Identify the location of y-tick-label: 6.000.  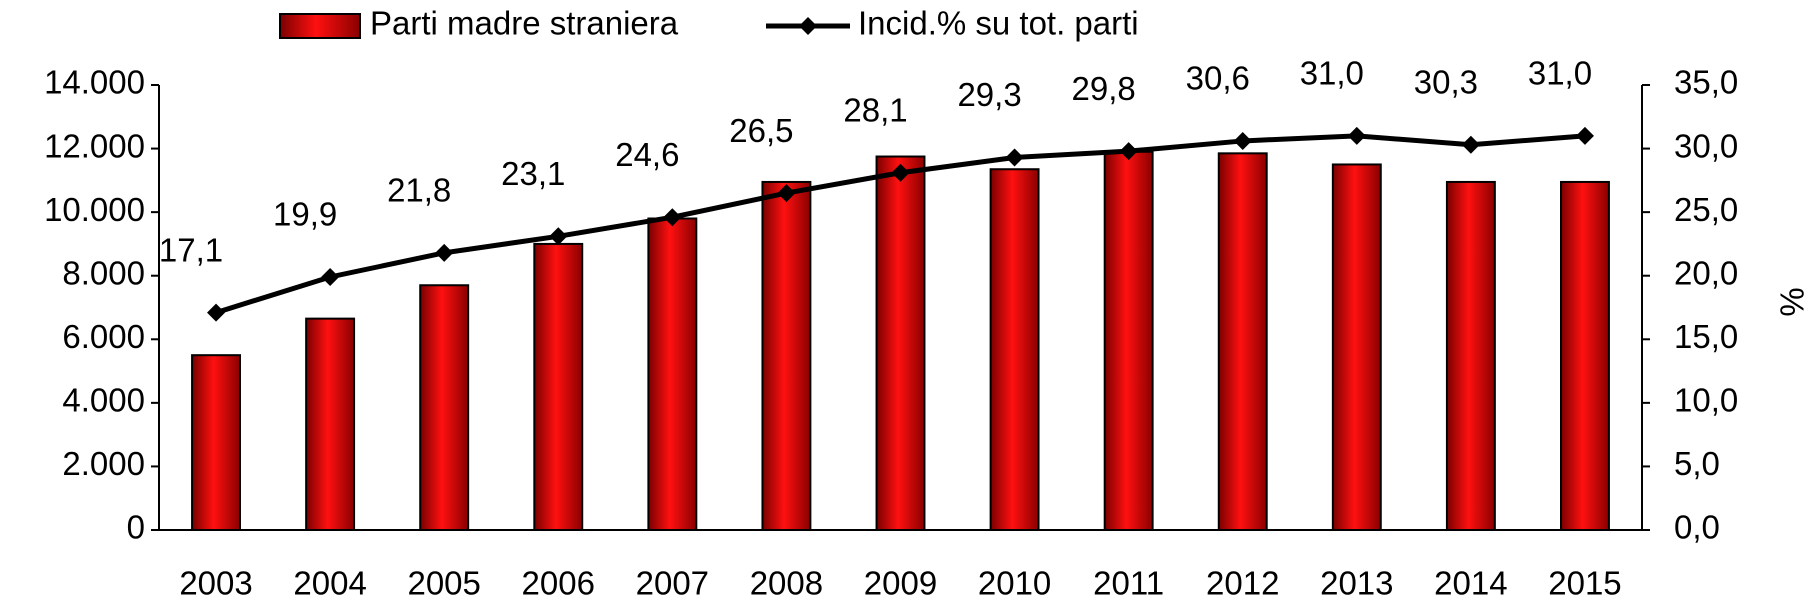
(103, 336).